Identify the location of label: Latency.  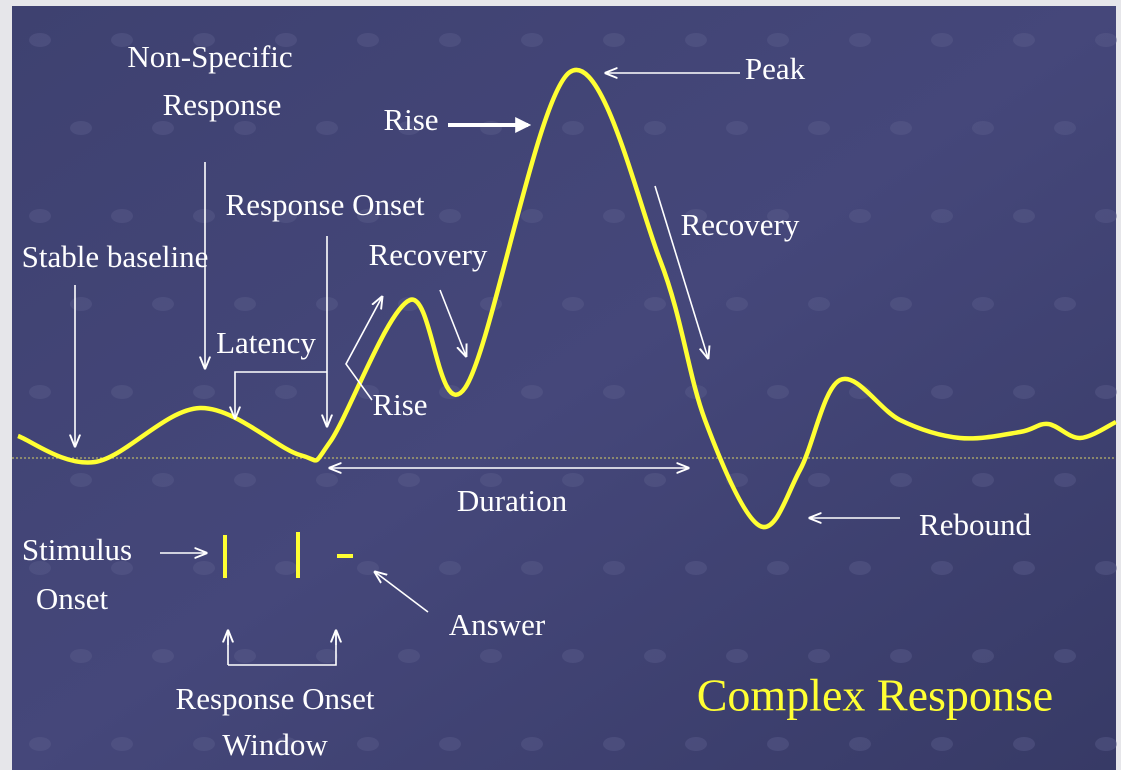
(266, 342).